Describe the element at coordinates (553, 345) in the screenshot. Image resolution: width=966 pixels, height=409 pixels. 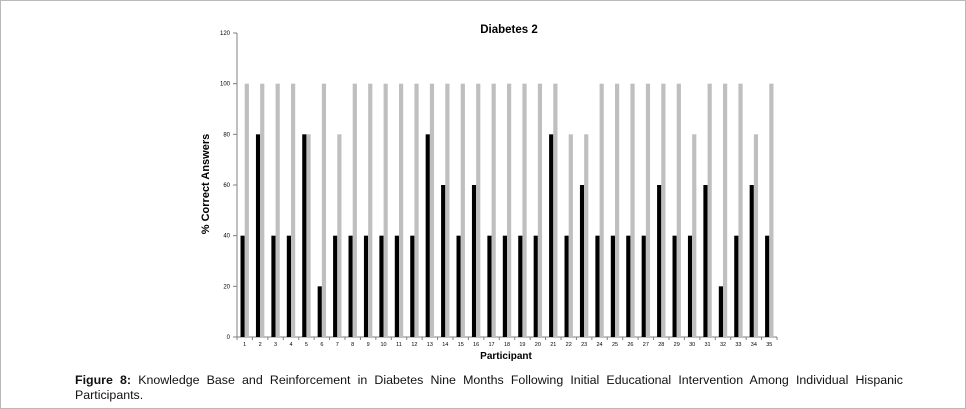
I see `x-tick-label: 21` at that location.